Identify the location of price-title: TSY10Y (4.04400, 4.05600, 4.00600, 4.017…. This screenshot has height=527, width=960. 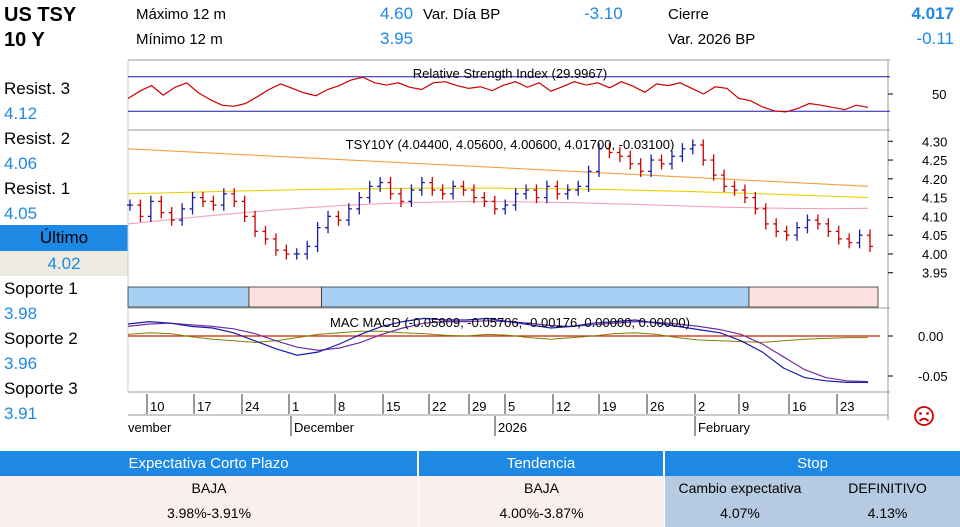
(510, 144).